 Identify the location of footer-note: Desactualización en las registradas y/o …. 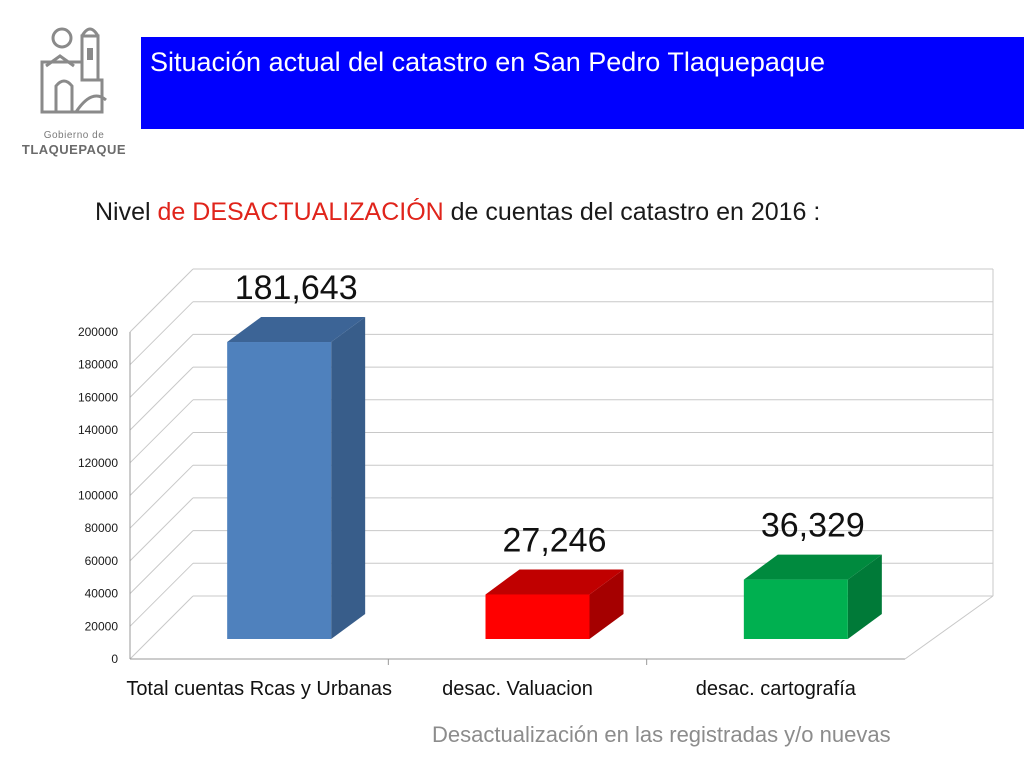
(661, 734).